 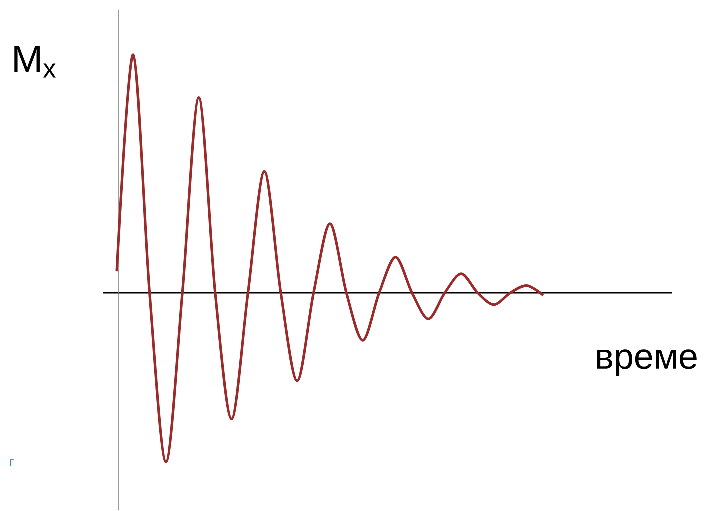 I want to click on y-axis-title: M$_{x}$, so click(x=35, y=62).